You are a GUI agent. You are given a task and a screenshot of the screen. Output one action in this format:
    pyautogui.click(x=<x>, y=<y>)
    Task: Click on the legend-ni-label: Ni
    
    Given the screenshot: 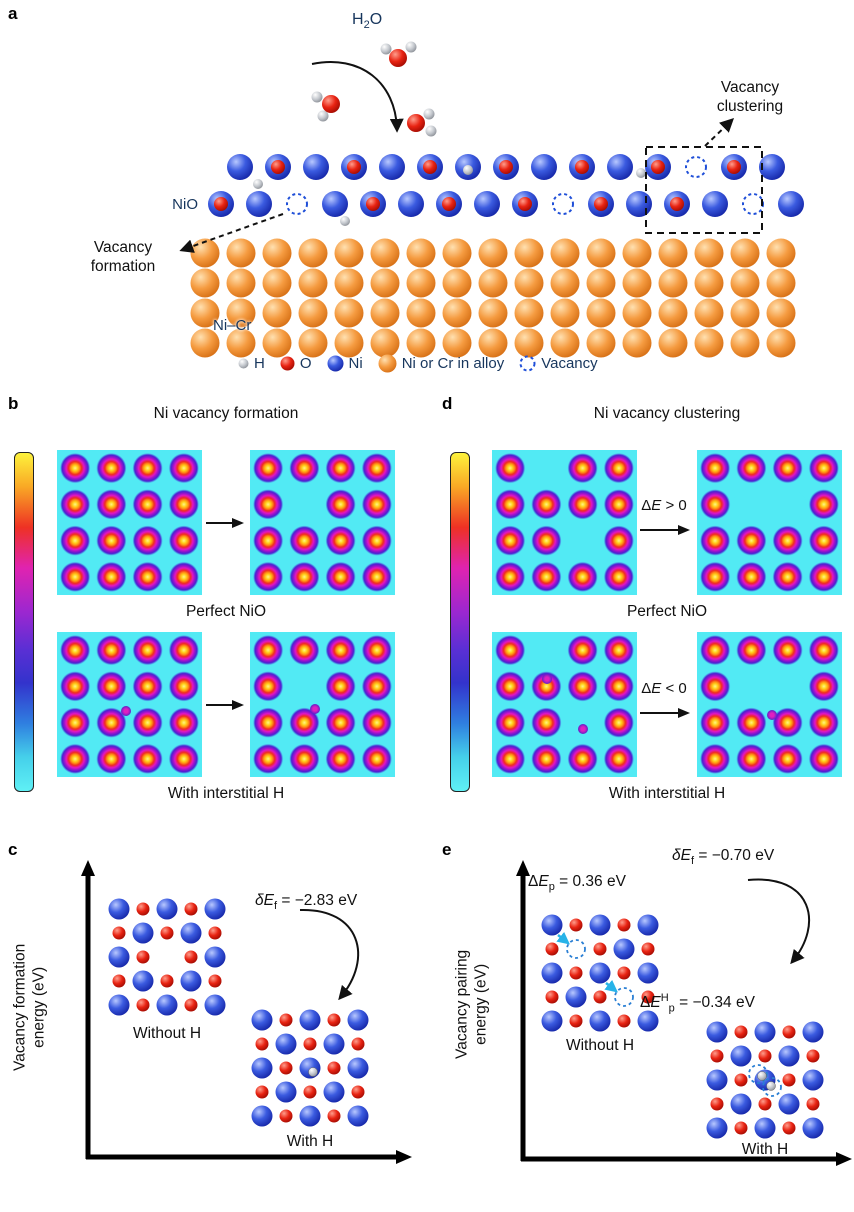 What is the action you would take?
    pyautogui.click(x=355, y=363)
    